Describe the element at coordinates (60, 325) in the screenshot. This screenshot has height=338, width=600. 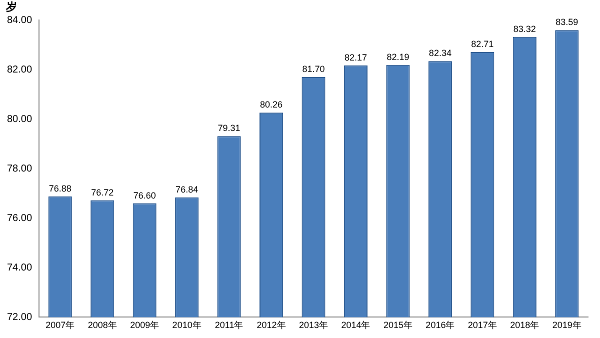
I see `x-tick-label: 2007年` at that location.